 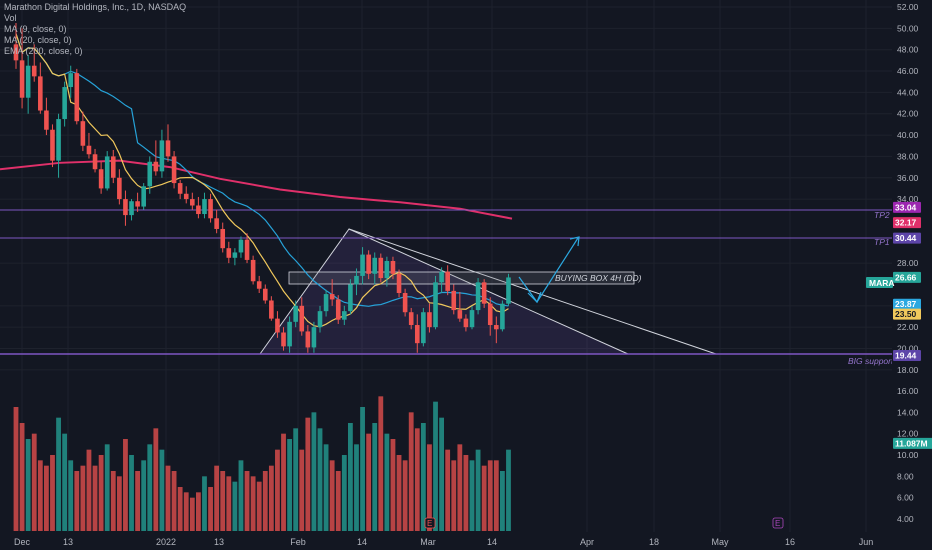 I want to click on legend-ma9: MA (9, close, 0), so click(x=35, y=29).